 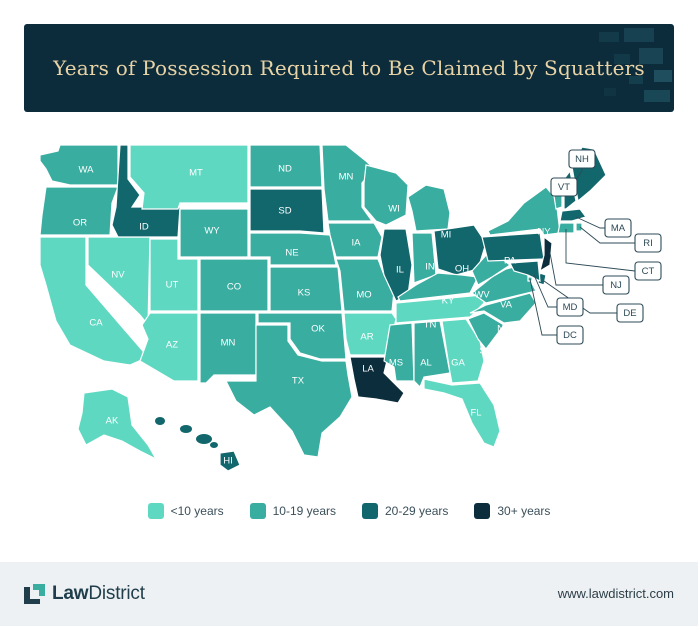 What do you see at coordinates (197, 511) in the screenshot?
I see `legend-label-lt10: <10 years` at bounding box center [197, 511].